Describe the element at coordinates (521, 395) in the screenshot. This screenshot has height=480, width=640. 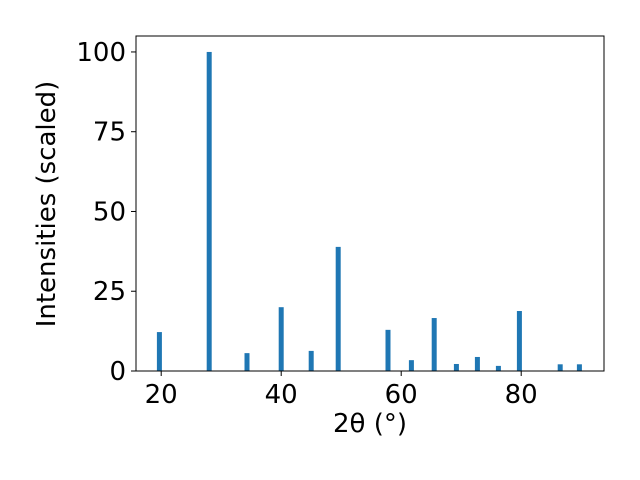
I see `x-tick-label: 80` at that location.